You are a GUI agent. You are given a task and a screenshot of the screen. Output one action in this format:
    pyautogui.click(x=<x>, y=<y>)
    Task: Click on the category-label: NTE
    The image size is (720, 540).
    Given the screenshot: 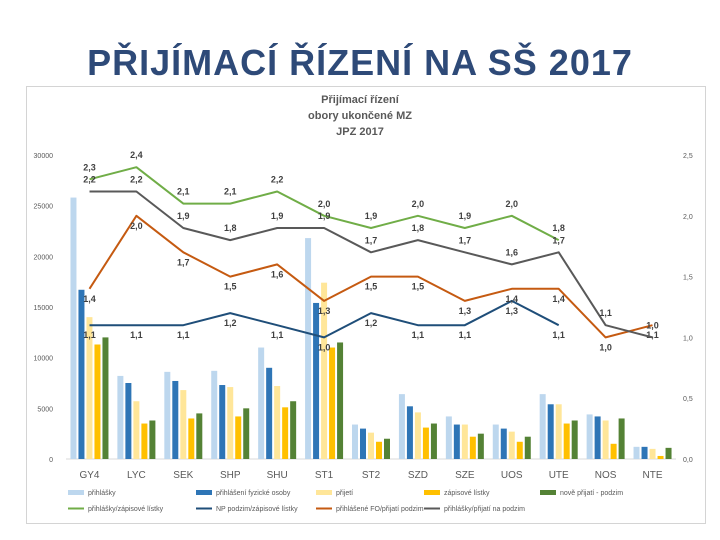 What is the action you would take?
    pyautogui.click(x=653, y=475)
    